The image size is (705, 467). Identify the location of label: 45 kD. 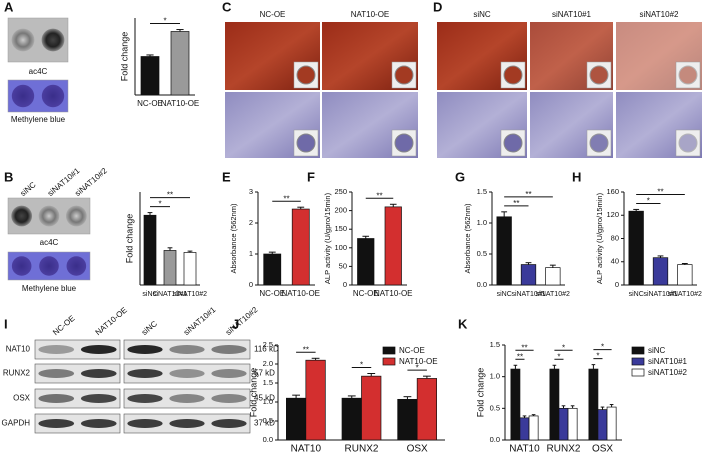
(264, 398).